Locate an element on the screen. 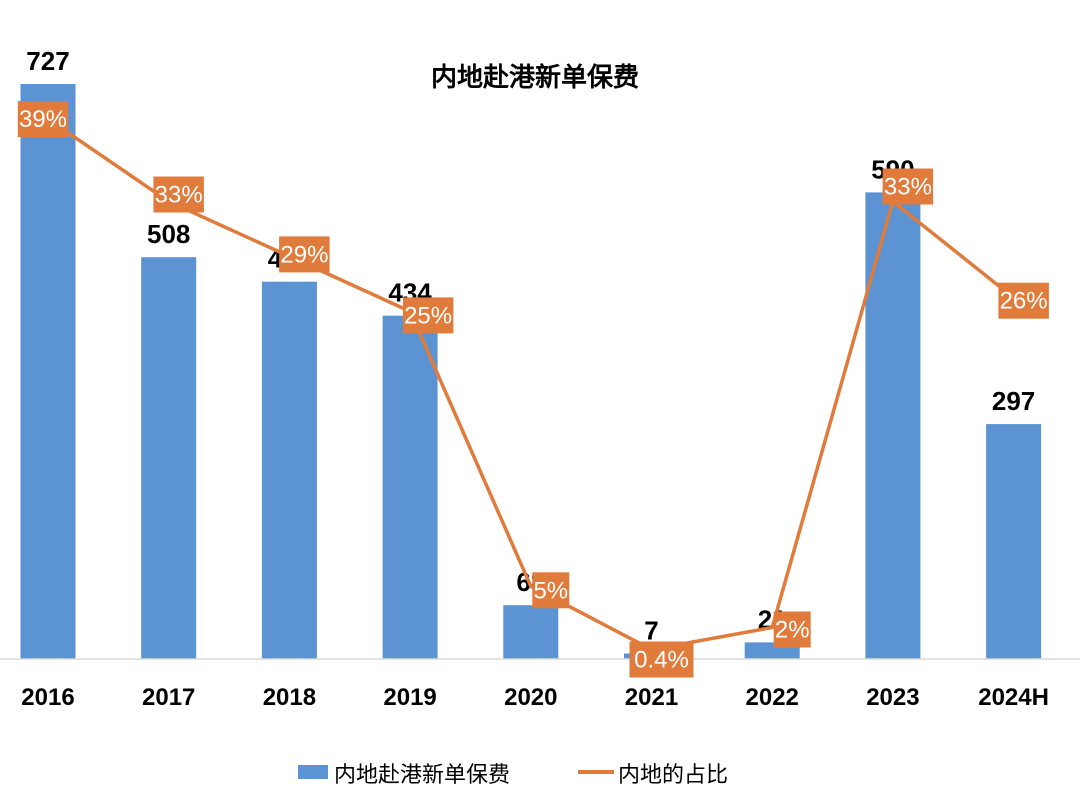  pct-label-box-2023 is located at coordinates (908, 186).